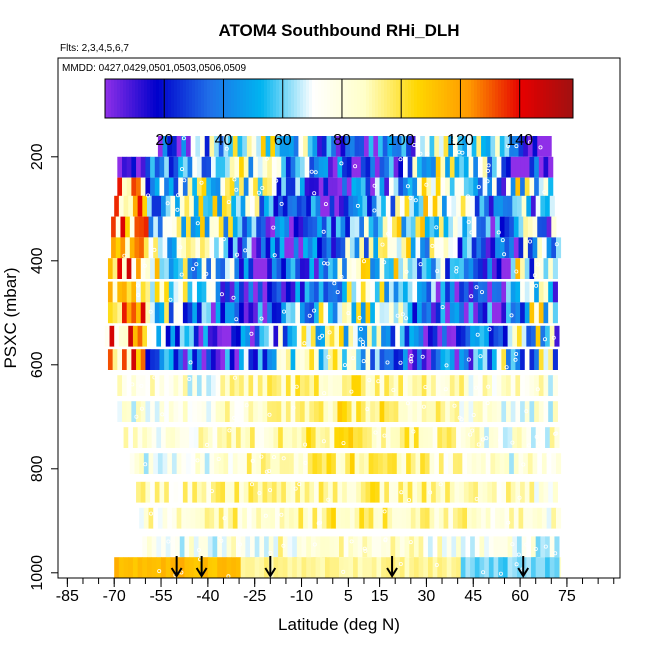 Image resolution: width=650 pixels, height=650 pixels. I want to click on y-tick-label: 1000, so click(37, 573).